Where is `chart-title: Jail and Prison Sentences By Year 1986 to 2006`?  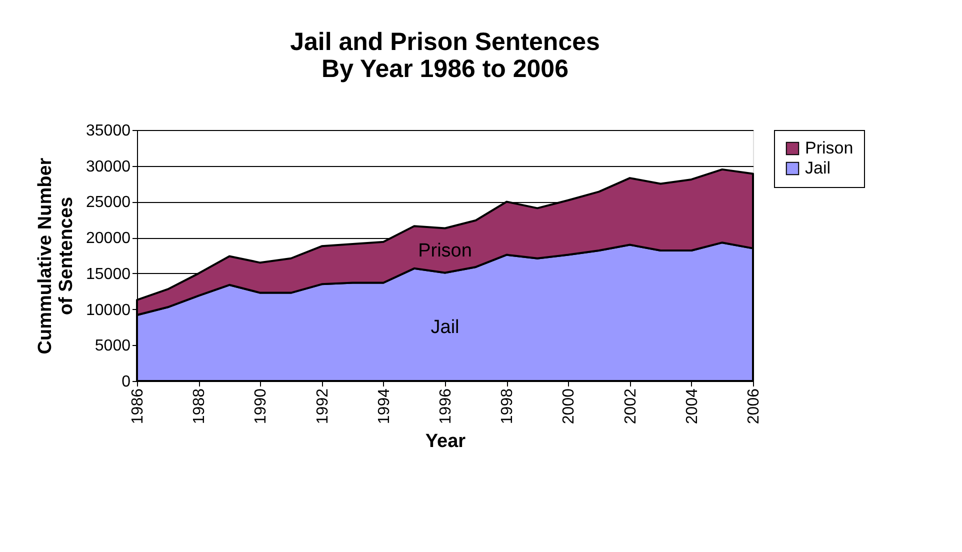
chart-title: Jail and Prison Sentences By Year 1986 to 2006 is located at coordinates (445, 55).